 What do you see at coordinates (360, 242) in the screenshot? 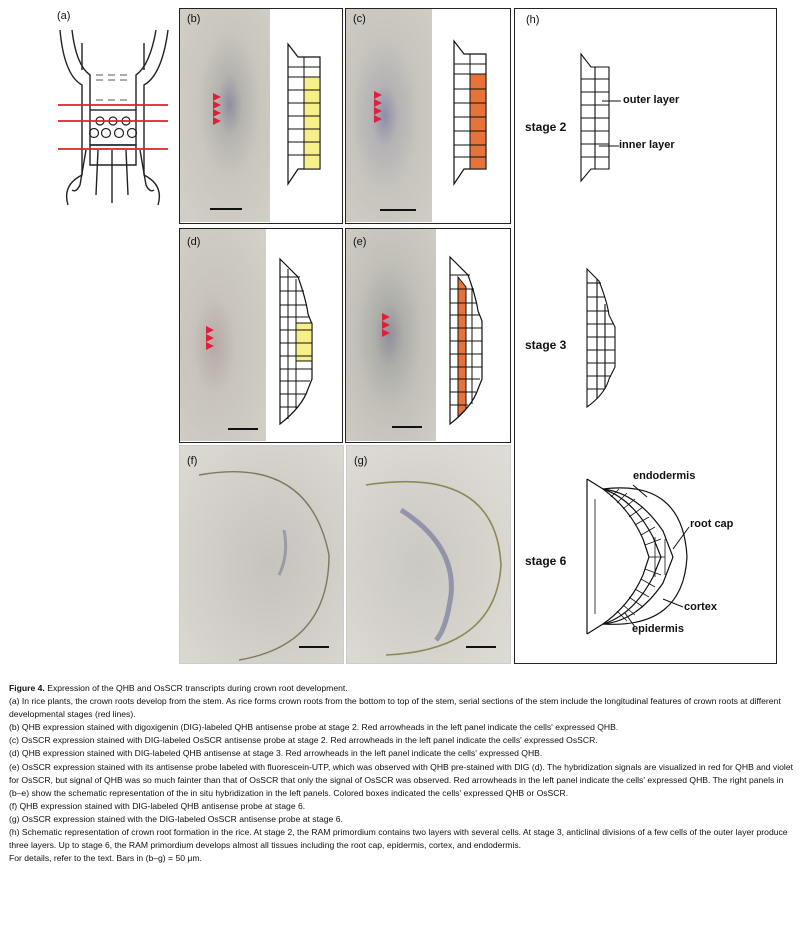
I see `panel-label-e: (e)` at bounding box center [360, 242].